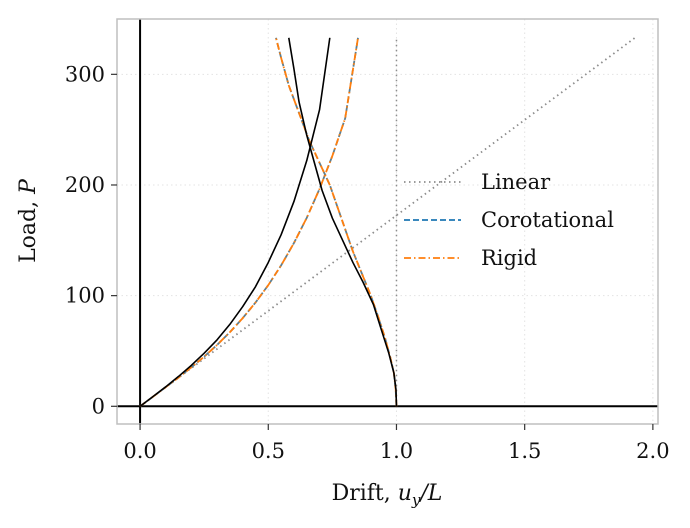  I want to click on x-tick-label: 1.5, so click(524, 451).